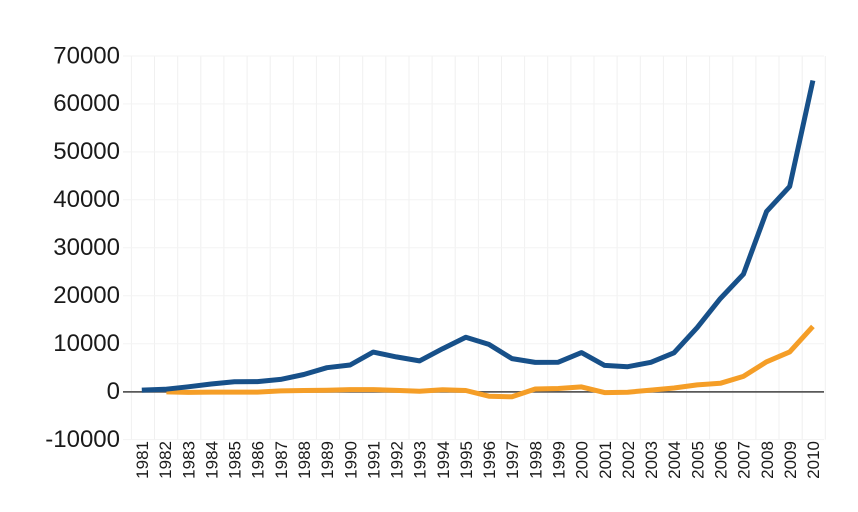 This screenshot has width=858, height=512. Describe the element at coordinates (86, 295) in the screenshot. I see `svg-text: 20000` at that location.